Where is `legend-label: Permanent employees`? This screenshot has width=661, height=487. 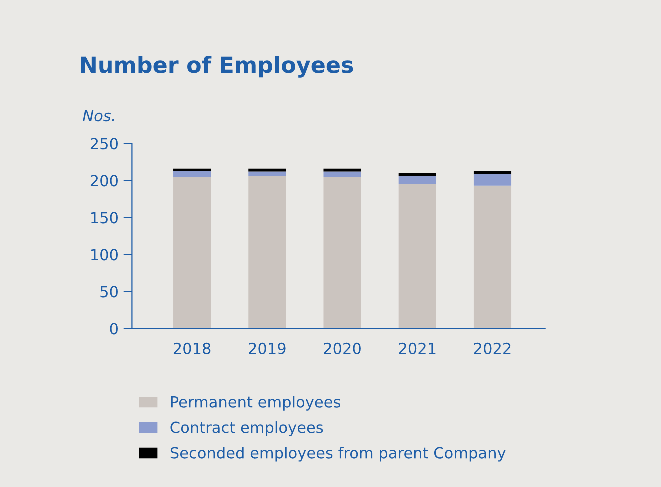 legend-label: Permanent employees is located at coordinates (255, 403).